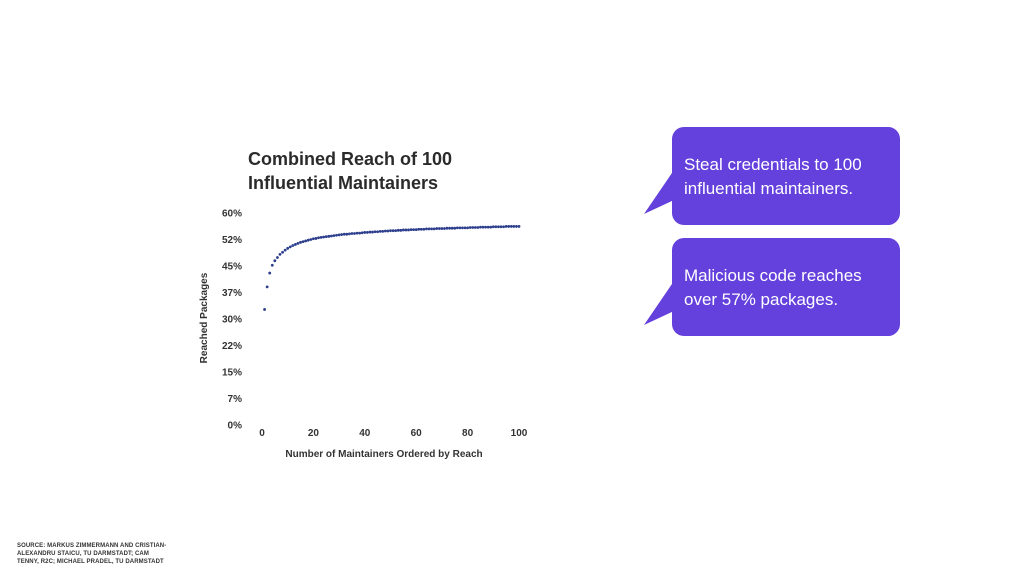 This screenshot has height=576, width=1024. I want to click on x-axis-label: Number of Maintainers Ordered by Reach, so click(383, 454).